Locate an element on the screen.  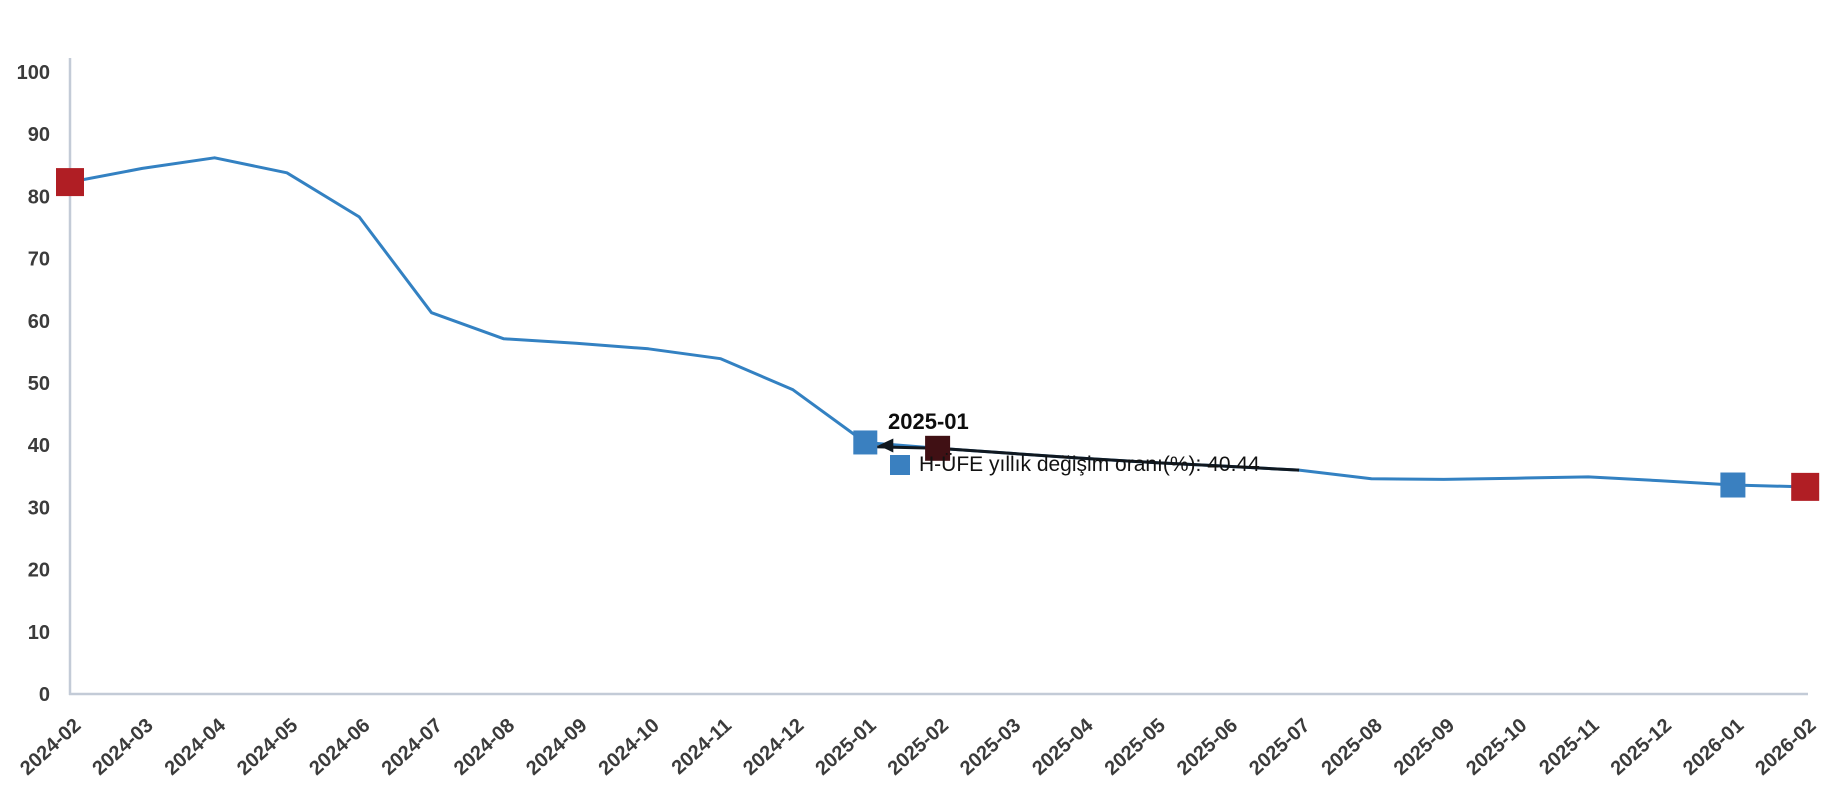
y-tick-label: 90 is located at coordinates (39, 135).